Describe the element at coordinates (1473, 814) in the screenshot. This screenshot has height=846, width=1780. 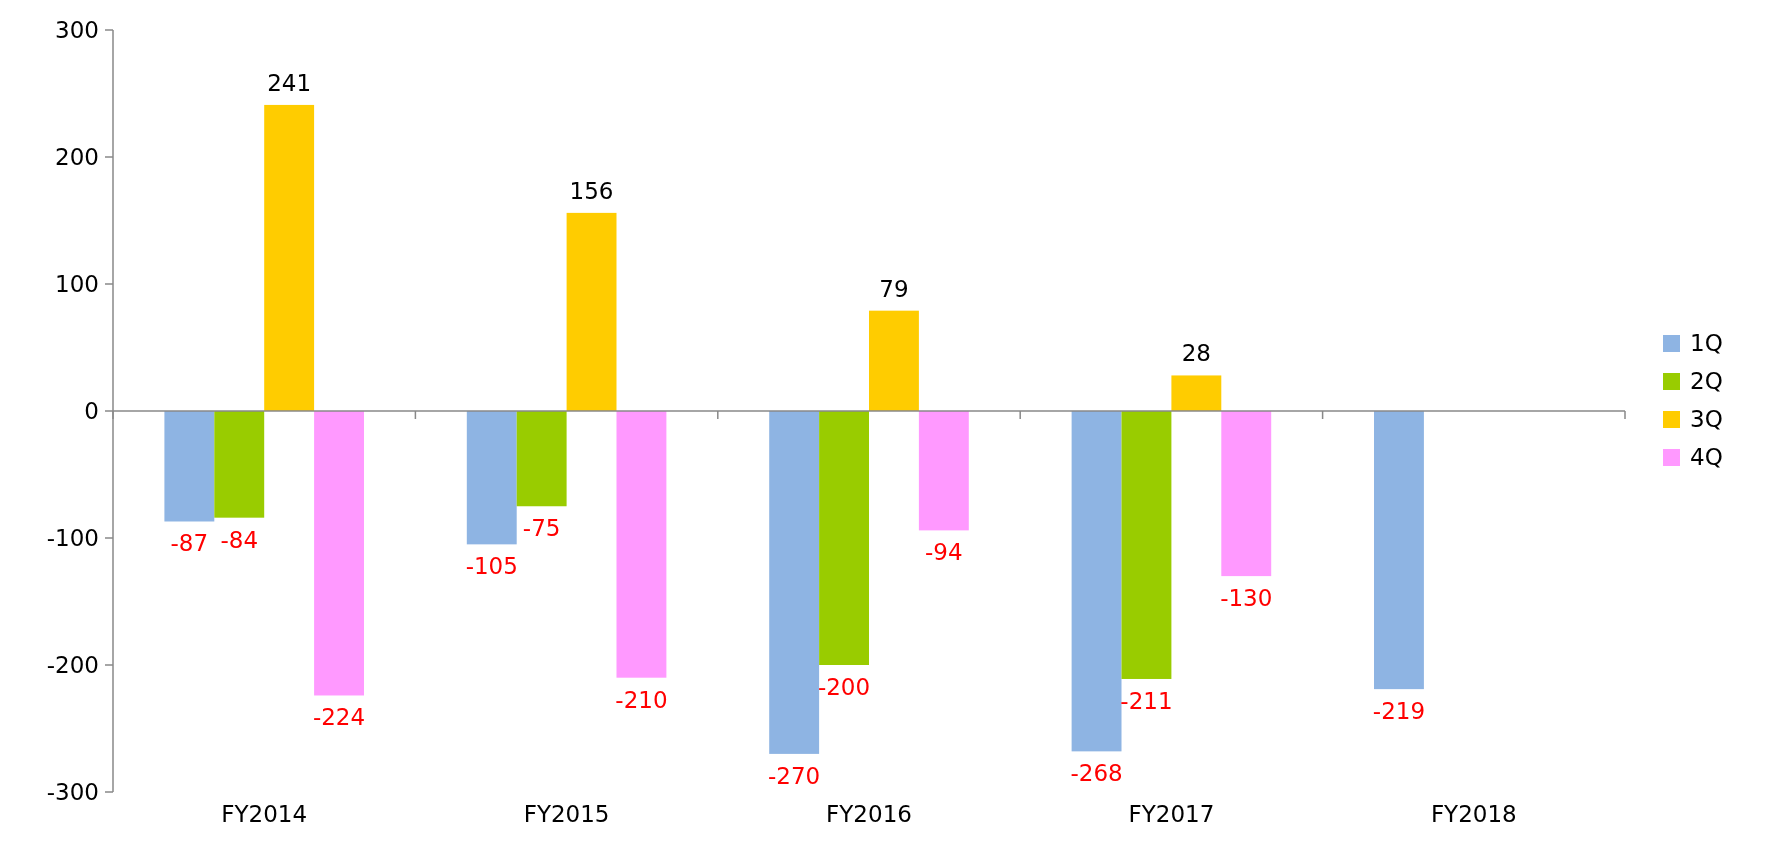
I see `x-tick-label: FY2018` at that location.